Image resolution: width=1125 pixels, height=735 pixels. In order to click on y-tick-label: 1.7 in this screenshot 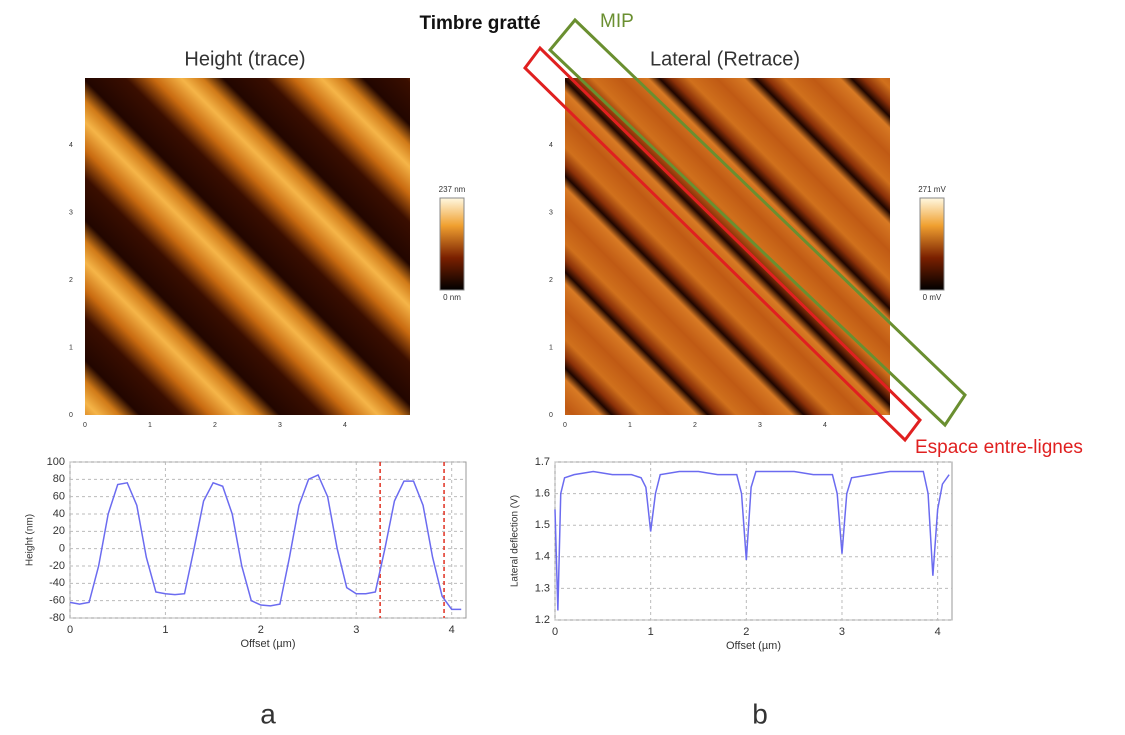, I will do `click(542, 462)`.